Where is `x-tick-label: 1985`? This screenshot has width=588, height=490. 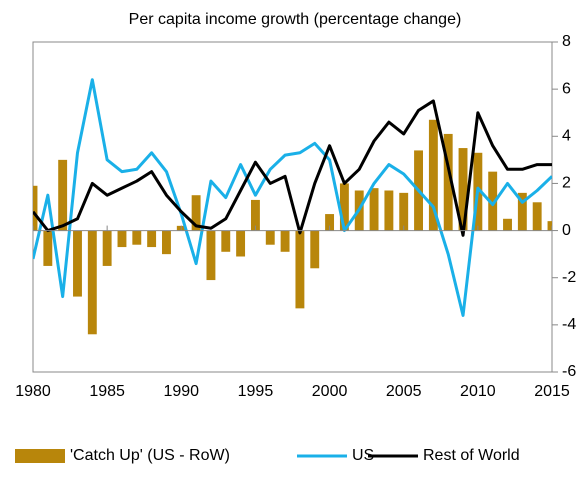
x-tick-label: 1985 is located at coordinates (107, 391).